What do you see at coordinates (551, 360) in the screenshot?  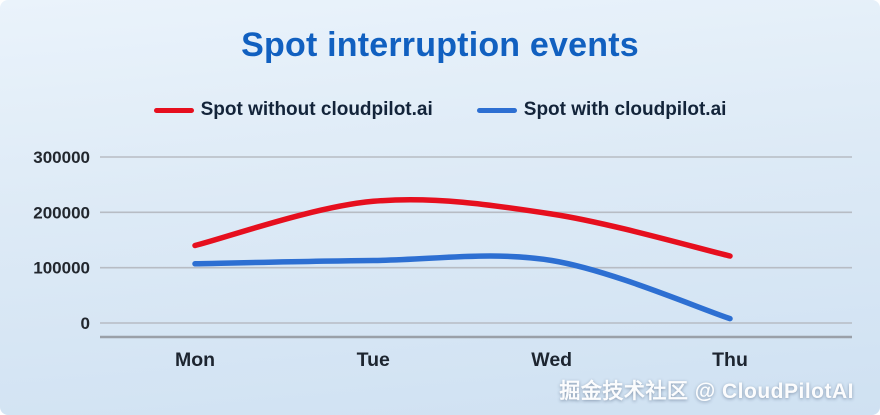 I see `x-axis-tick-label: Wed` at bounding box center [551, 360].